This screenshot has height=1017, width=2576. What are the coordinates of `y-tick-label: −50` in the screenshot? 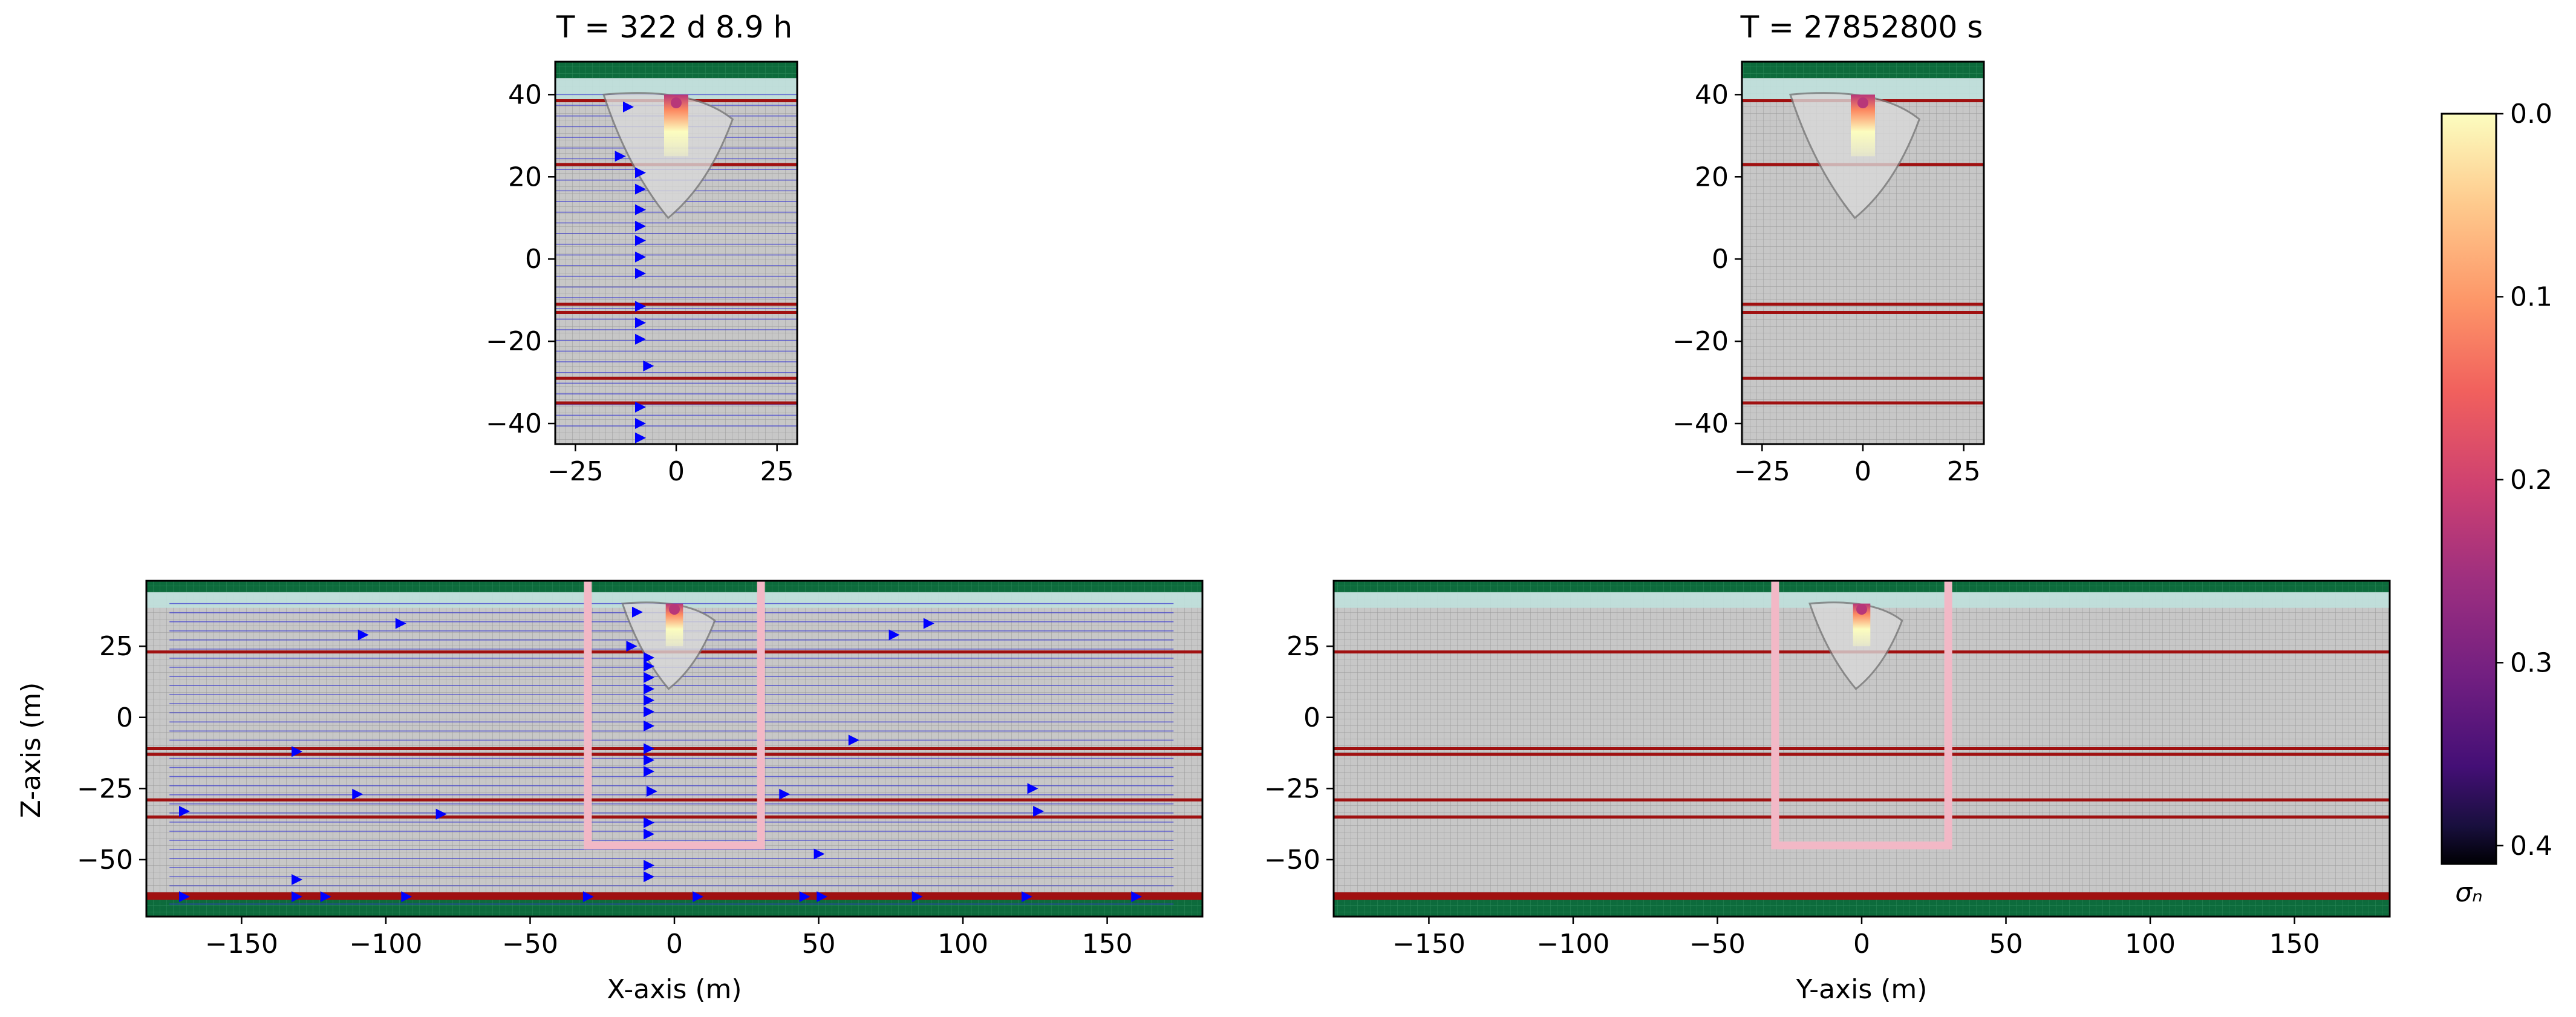 It's located at (1292, 860).